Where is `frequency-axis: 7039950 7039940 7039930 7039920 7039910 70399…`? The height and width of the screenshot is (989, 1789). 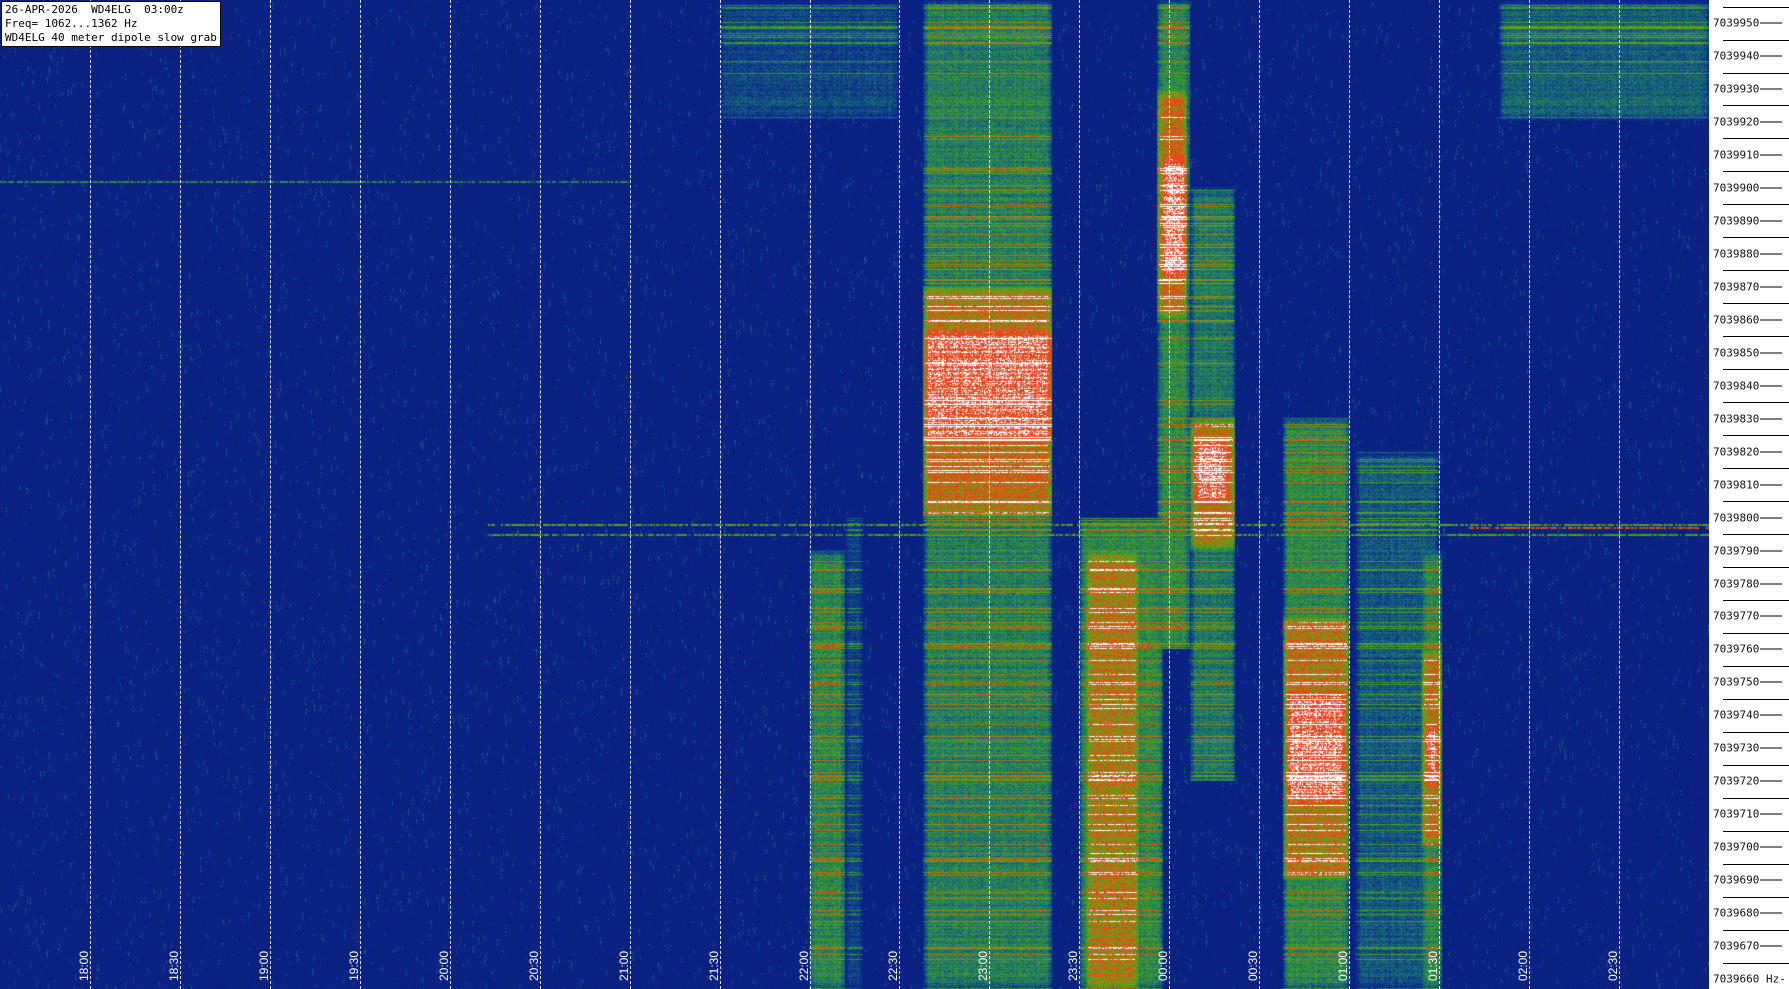 frequency-axis: 7039950 7039940 7039930 7039920 7039910 70399… is located at coordinates (1749, 494).